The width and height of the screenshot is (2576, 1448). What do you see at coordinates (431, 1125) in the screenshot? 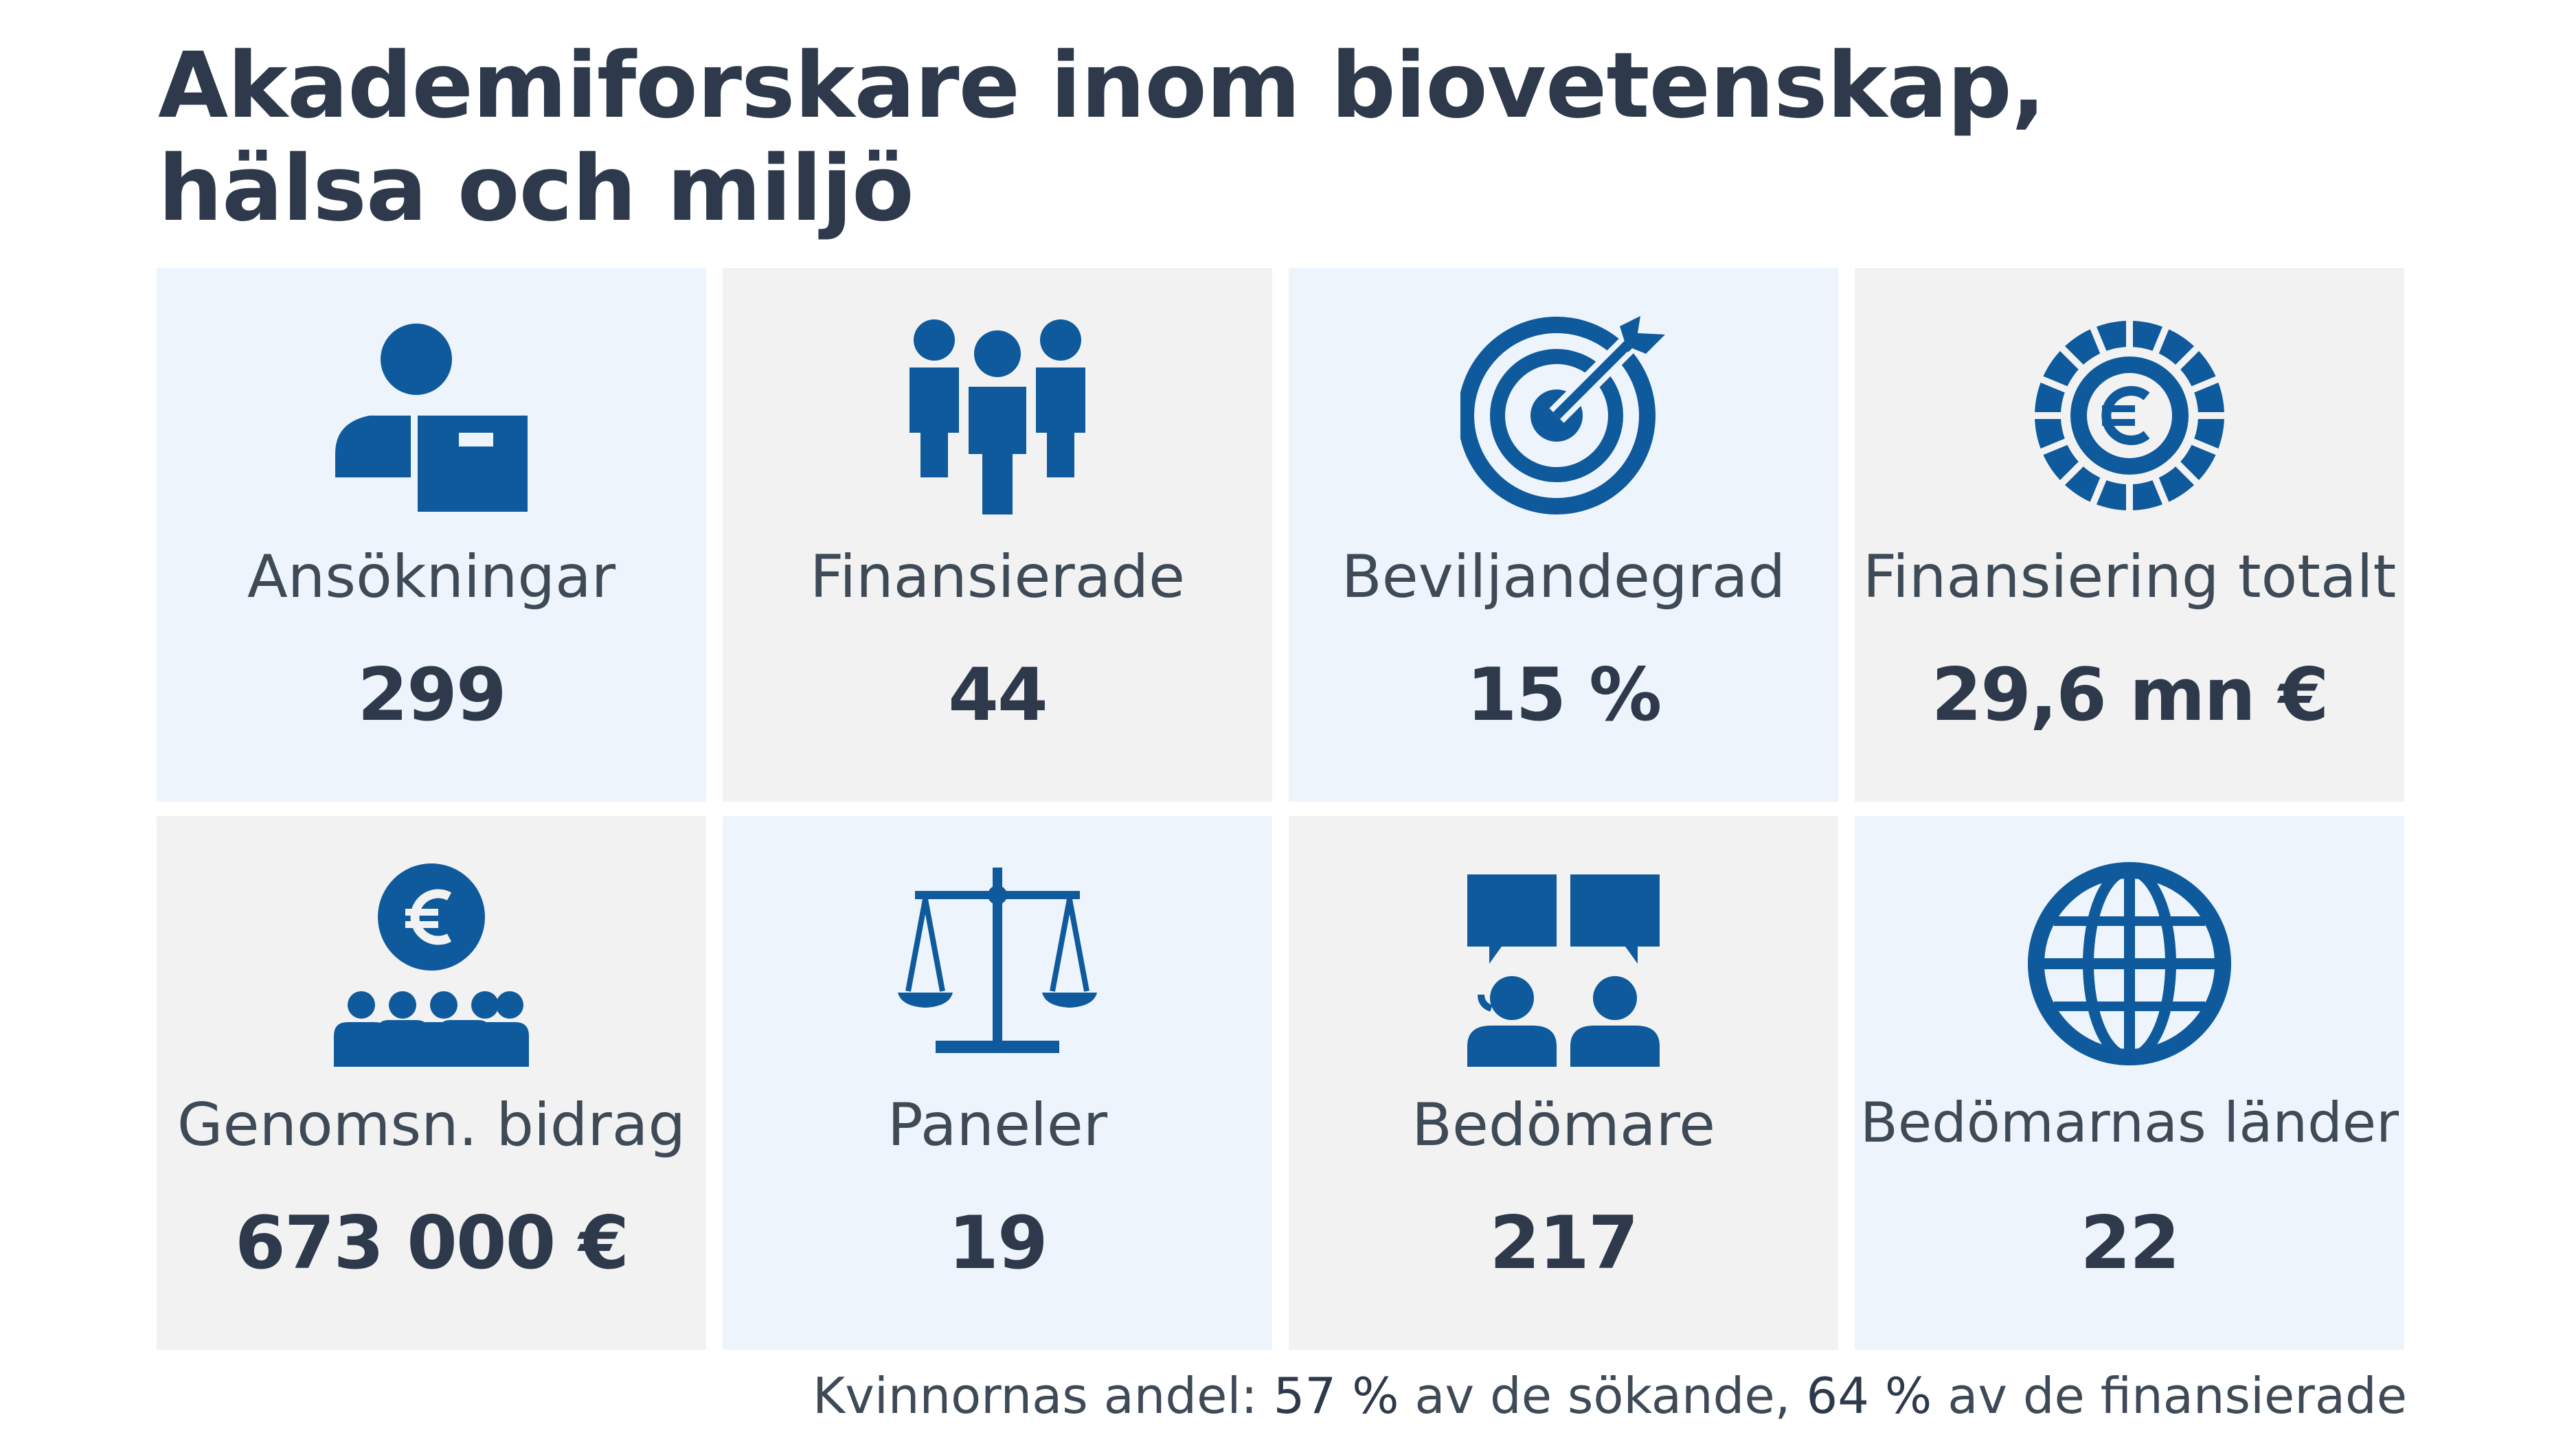
I see `tile-label: Genomsn. bidrag` at bounding box center [431, 1125].